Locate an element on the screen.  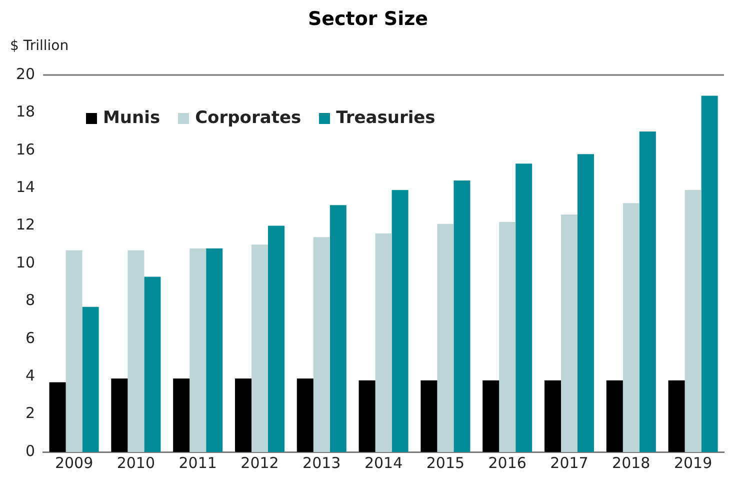
x-tick-label: 2011 is located at coordinates (197, 463).